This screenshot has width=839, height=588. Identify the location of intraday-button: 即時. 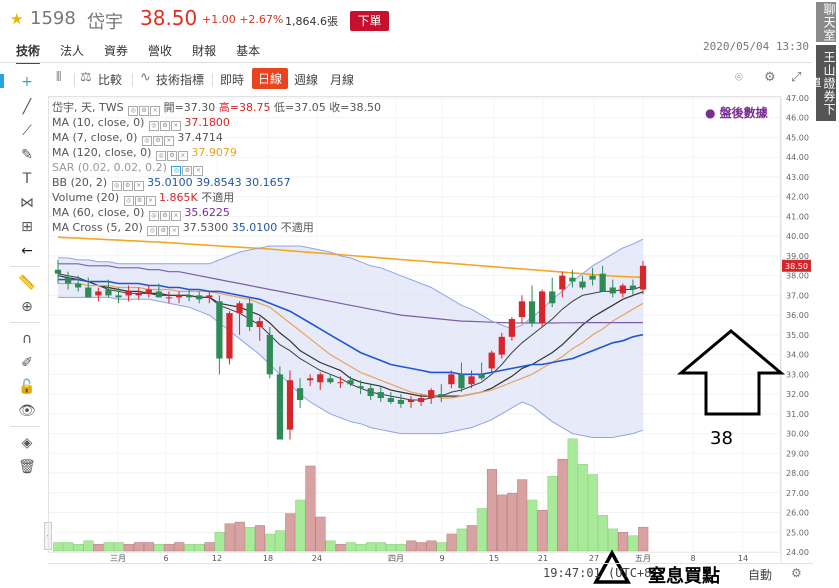
(232, 80).